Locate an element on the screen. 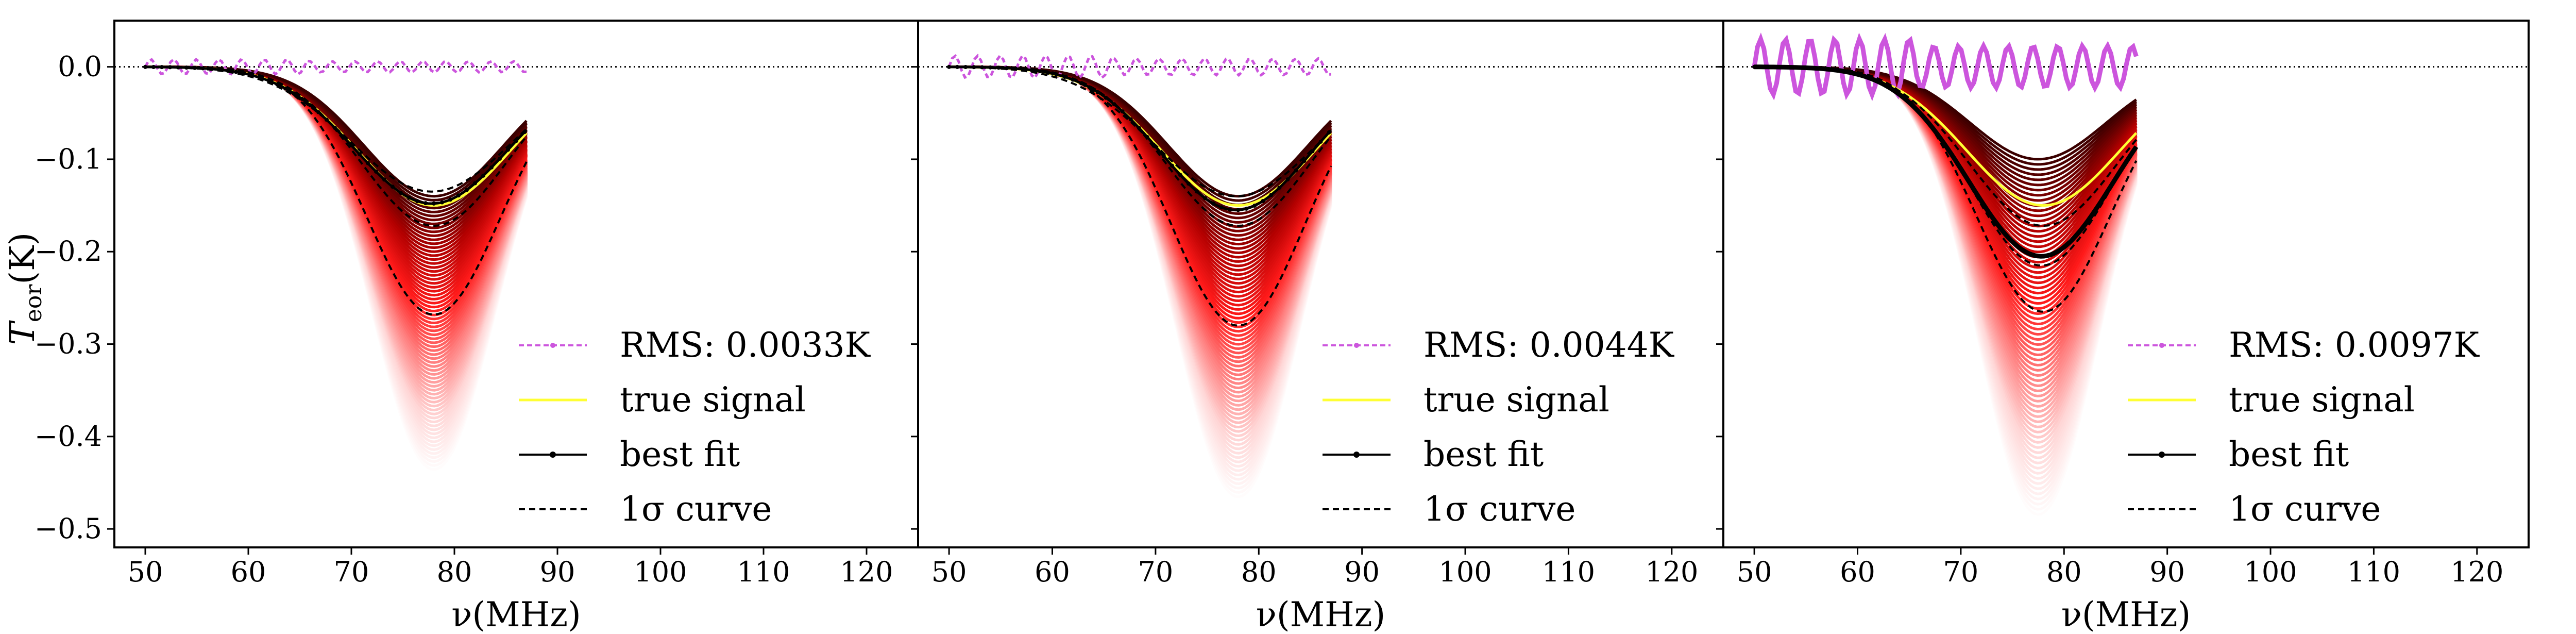  sigma-band-curves is located at coordinates (1140, 284).